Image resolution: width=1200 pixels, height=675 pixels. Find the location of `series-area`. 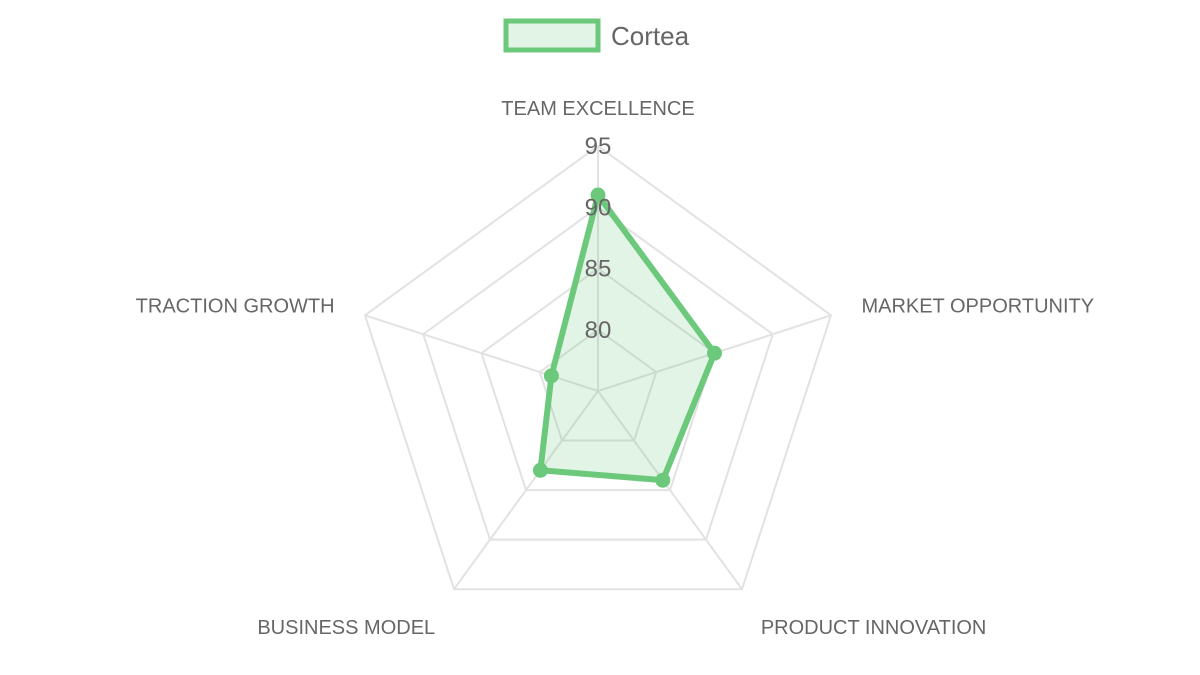

series-area is located at coordinates (627, 338).